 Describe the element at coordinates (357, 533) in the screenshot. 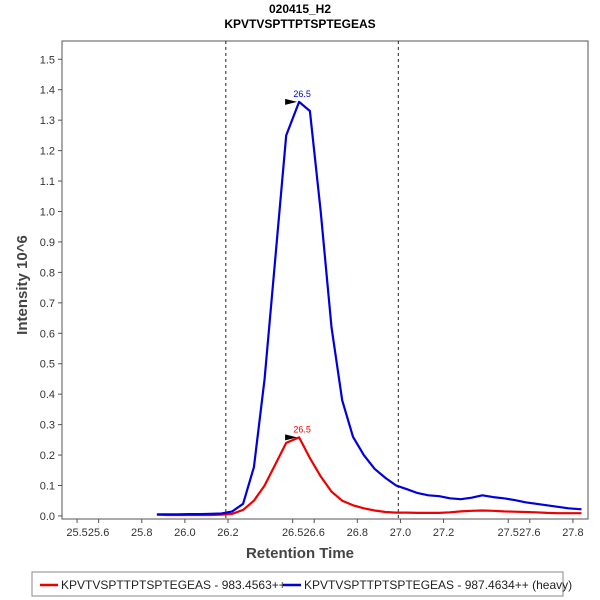

I see `x-tick-label: 26.8` at that location.